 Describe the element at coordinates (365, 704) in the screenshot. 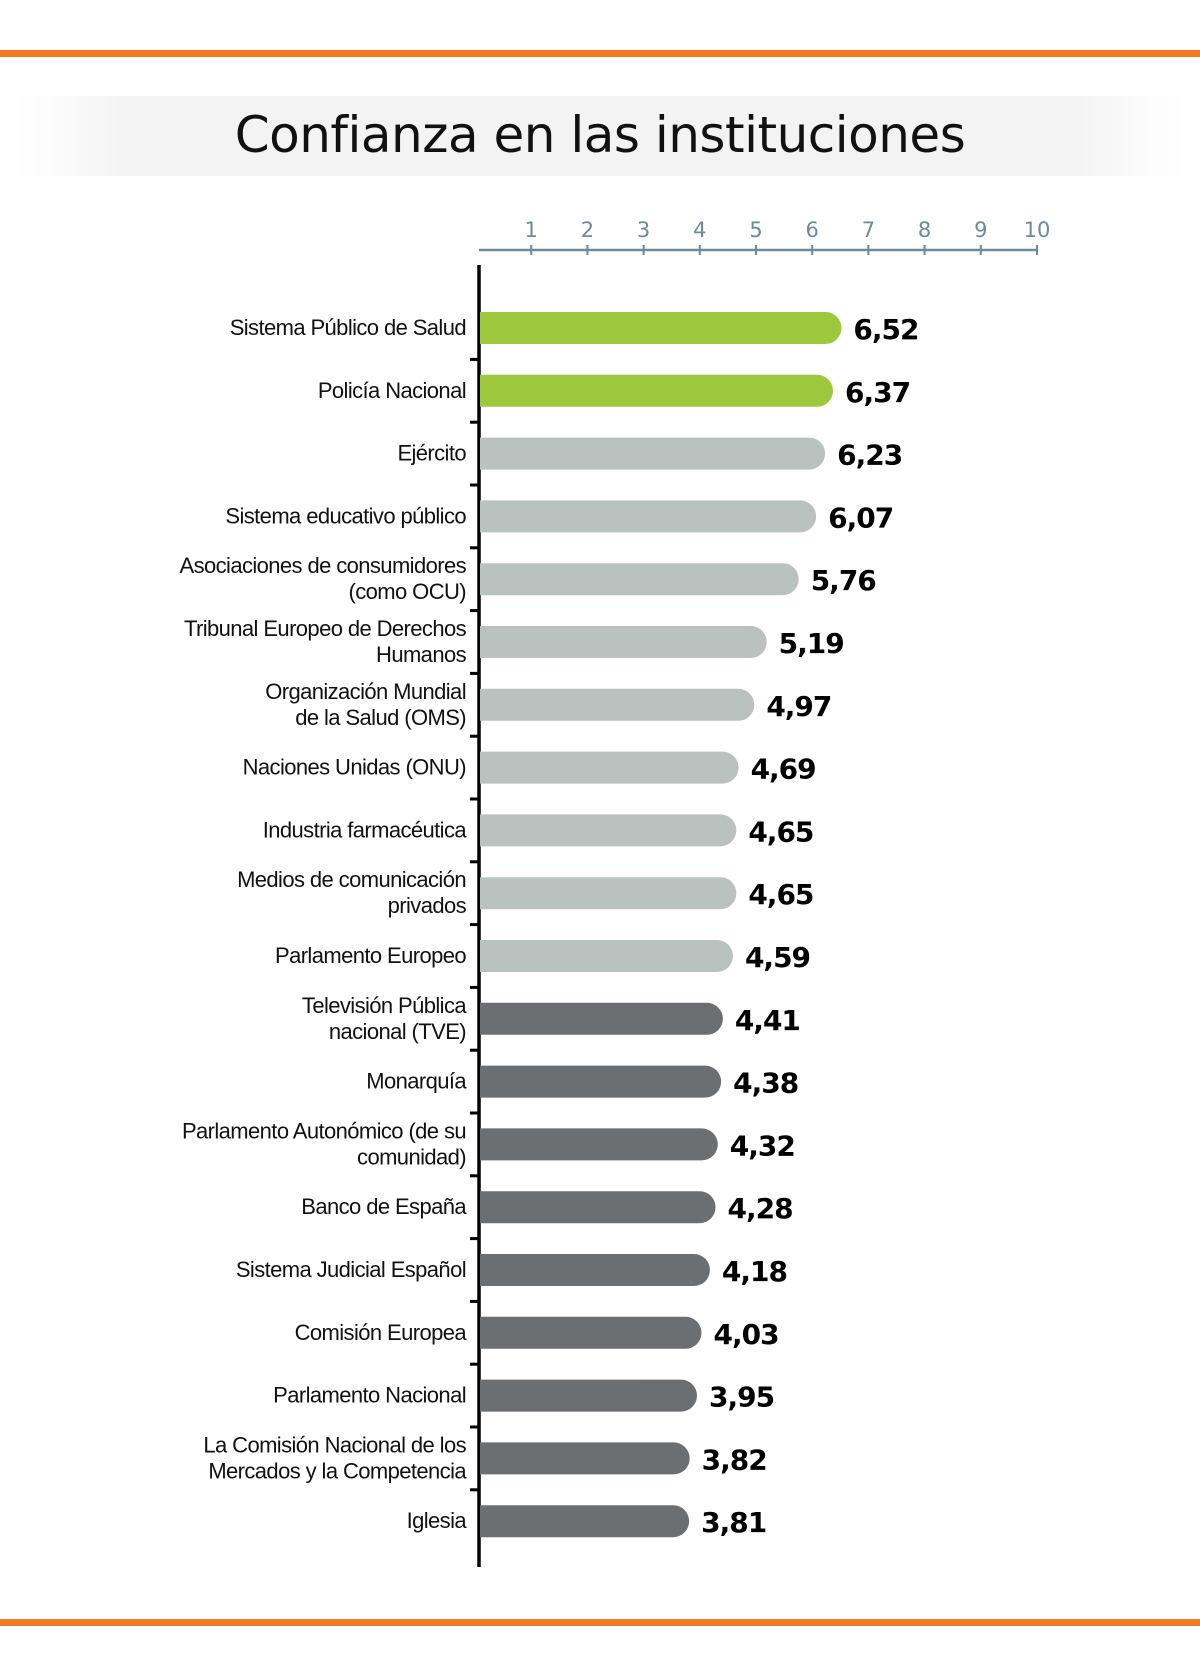

I see `category-label: Organización Mundial de la Salud (OMS)` at that location.